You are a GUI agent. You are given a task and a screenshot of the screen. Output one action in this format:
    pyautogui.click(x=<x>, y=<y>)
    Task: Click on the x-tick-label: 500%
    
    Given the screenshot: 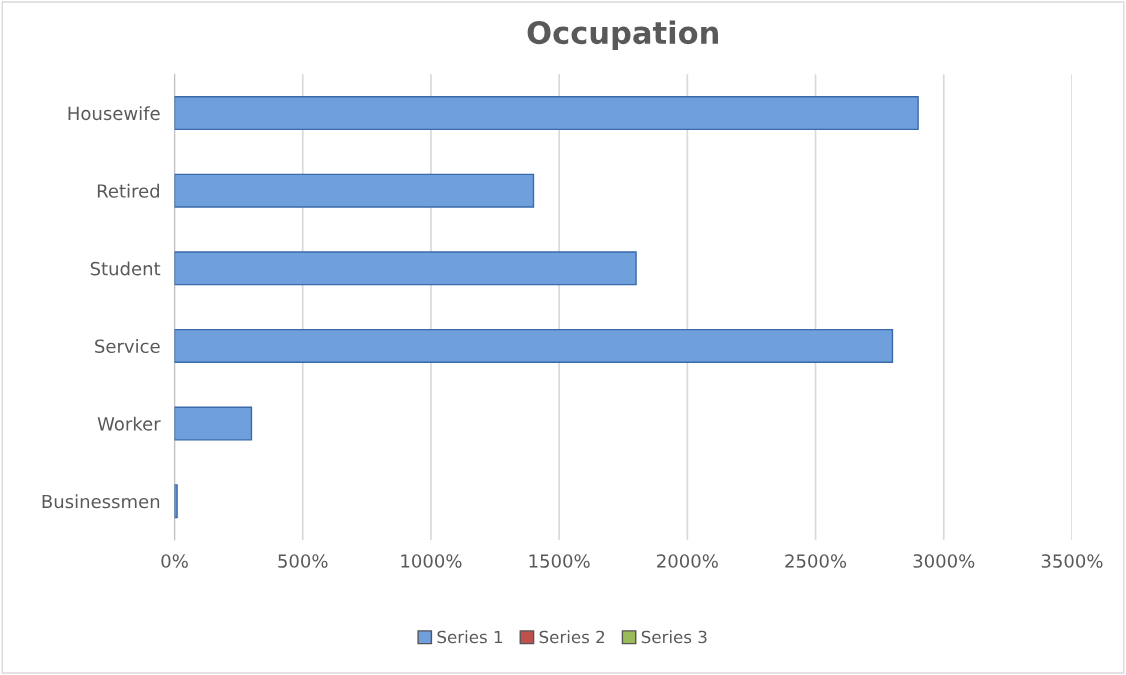 What is the action you would take?
    pyautogui.click(x=303, y=561)
    